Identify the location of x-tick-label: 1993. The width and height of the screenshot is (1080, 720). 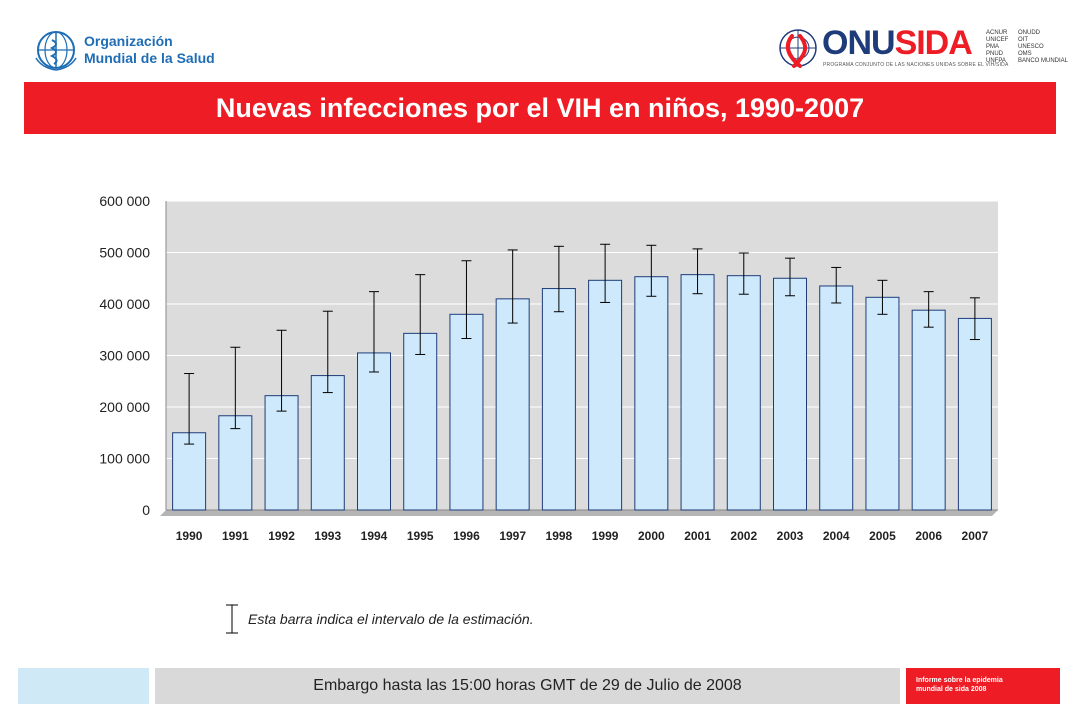
(327, 536).